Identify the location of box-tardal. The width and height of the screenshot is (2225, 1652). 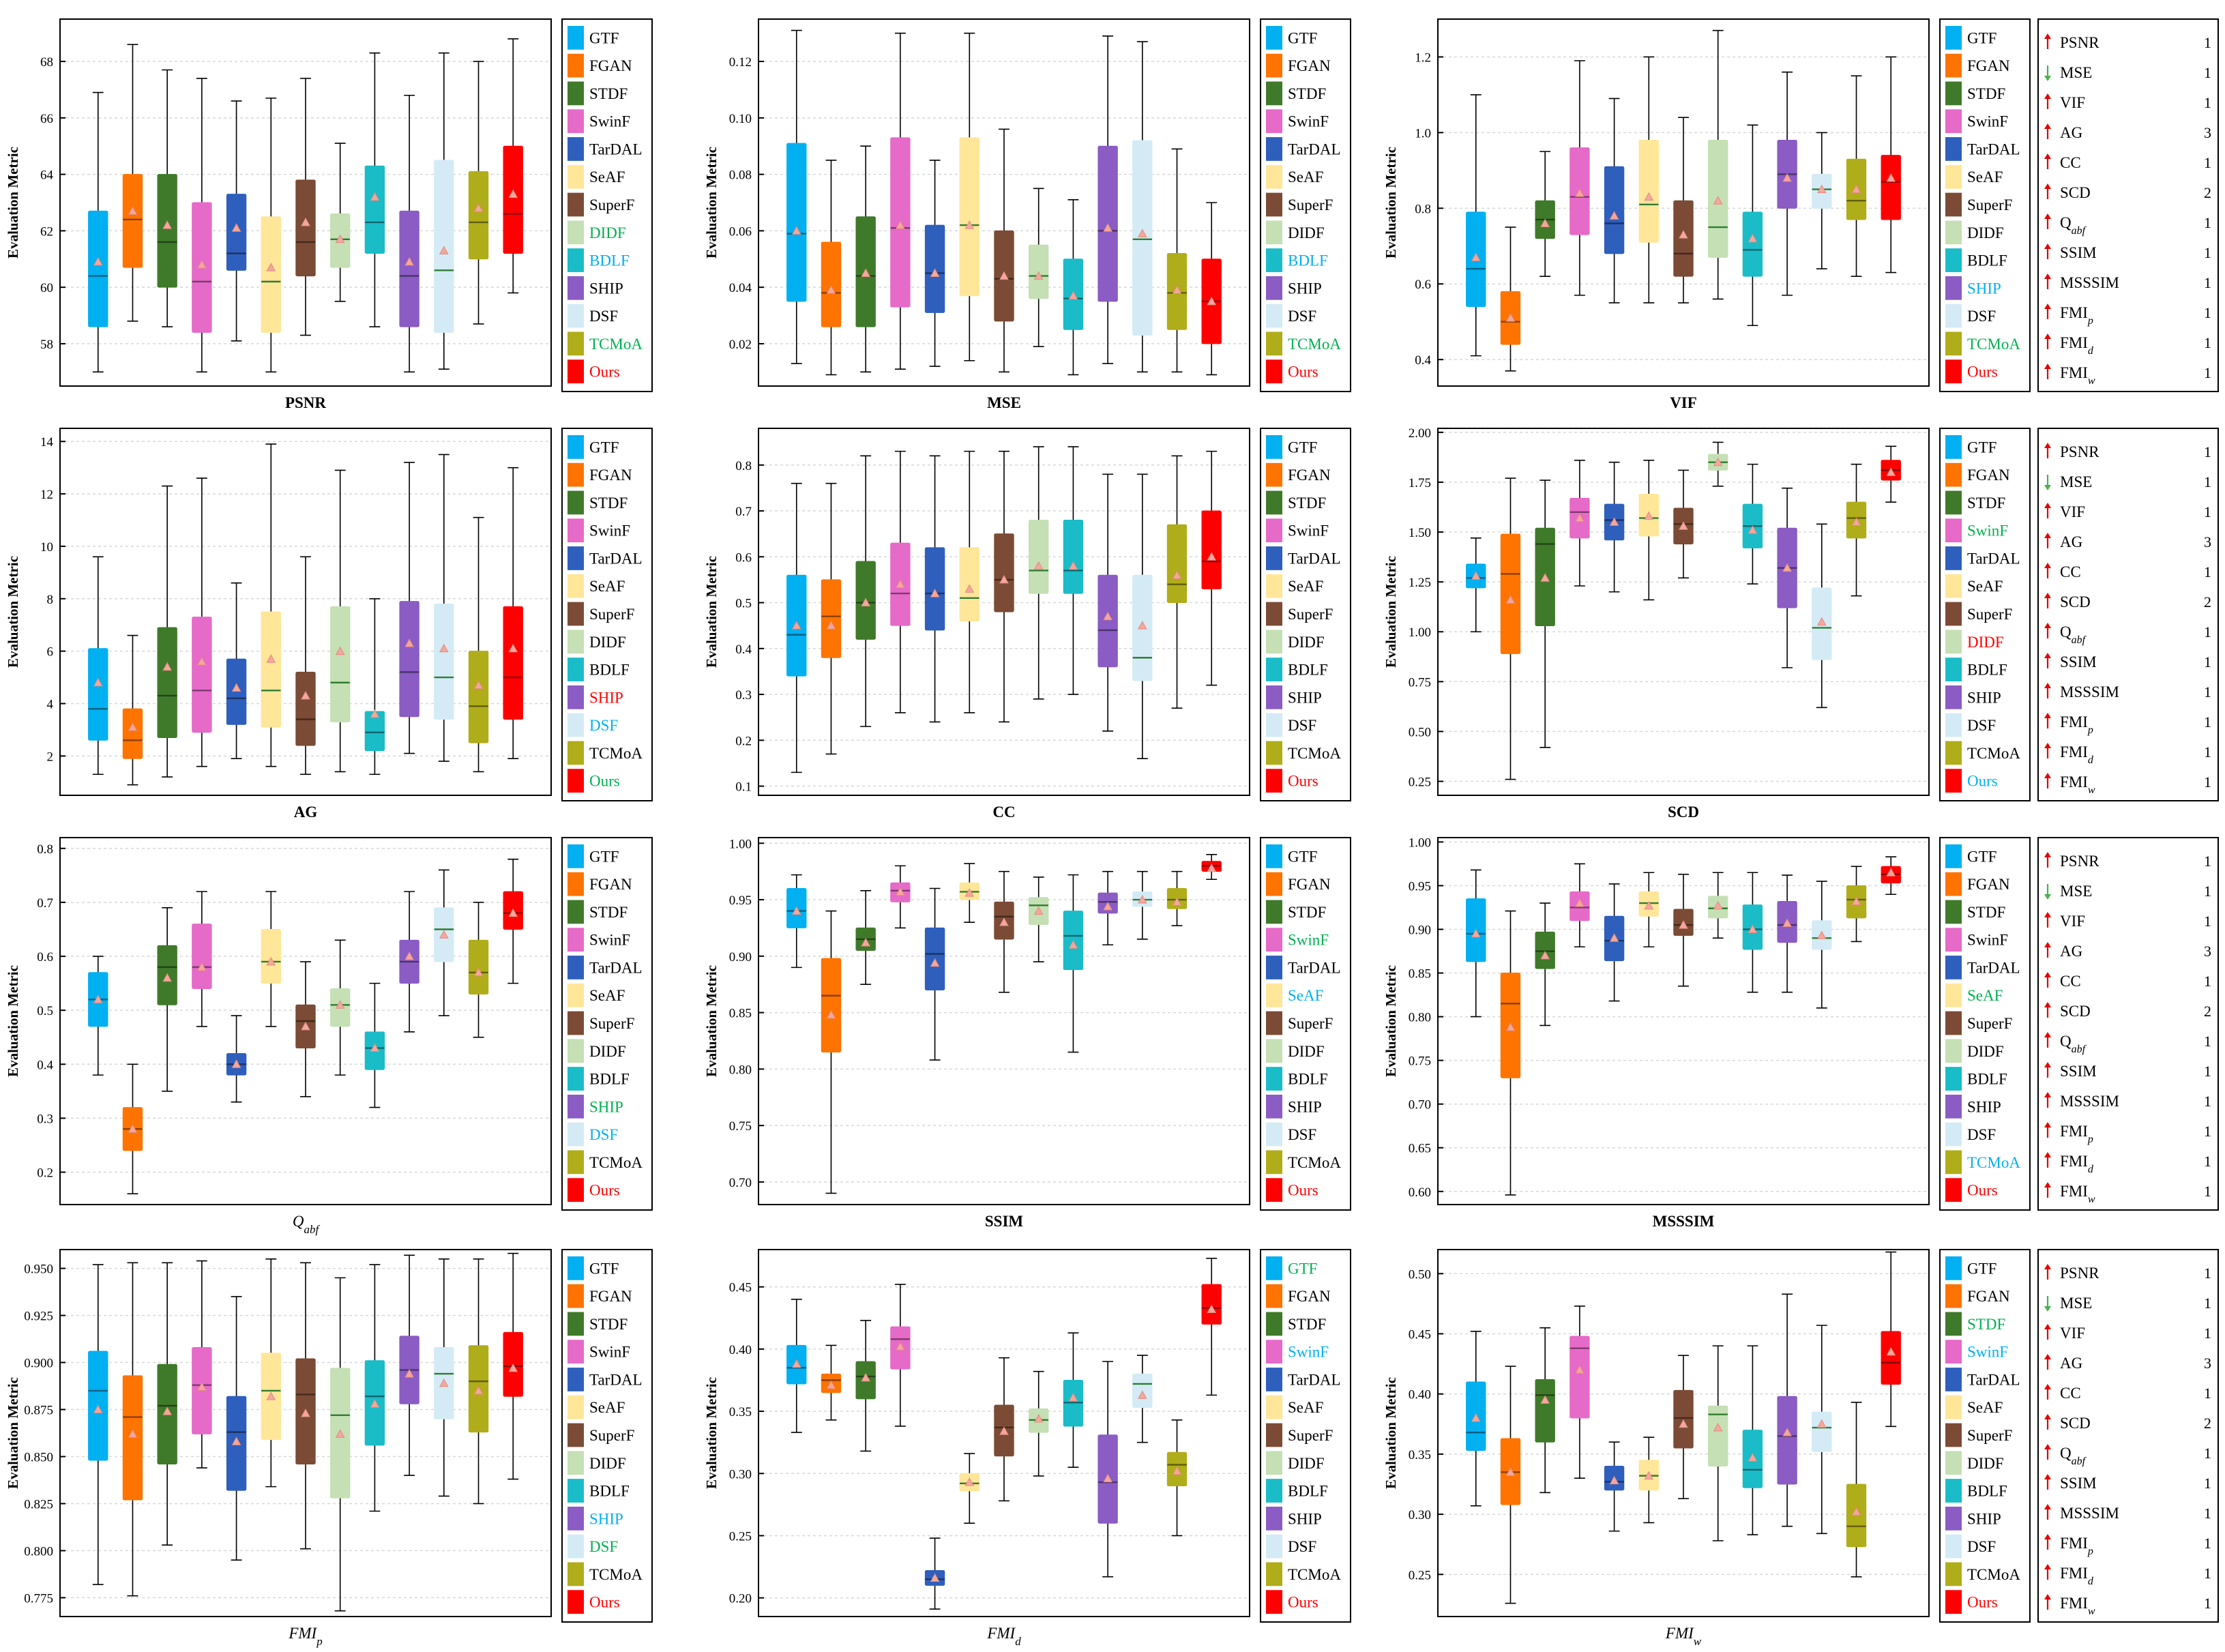
(1615, 201).